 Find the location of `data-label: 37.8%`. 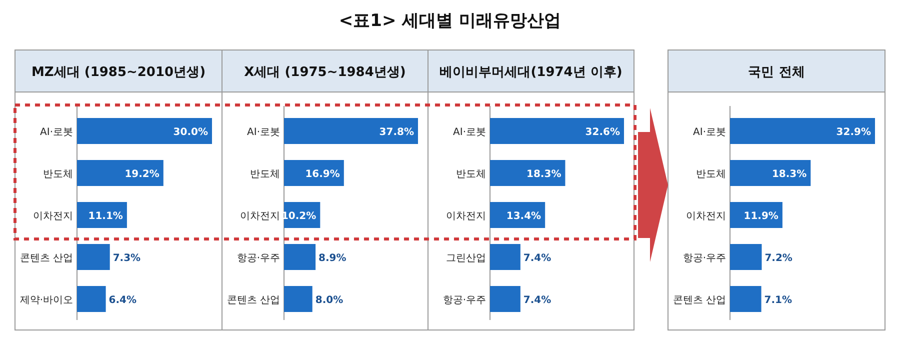

data-label: 37.8% is located at coordinates (396, 132).